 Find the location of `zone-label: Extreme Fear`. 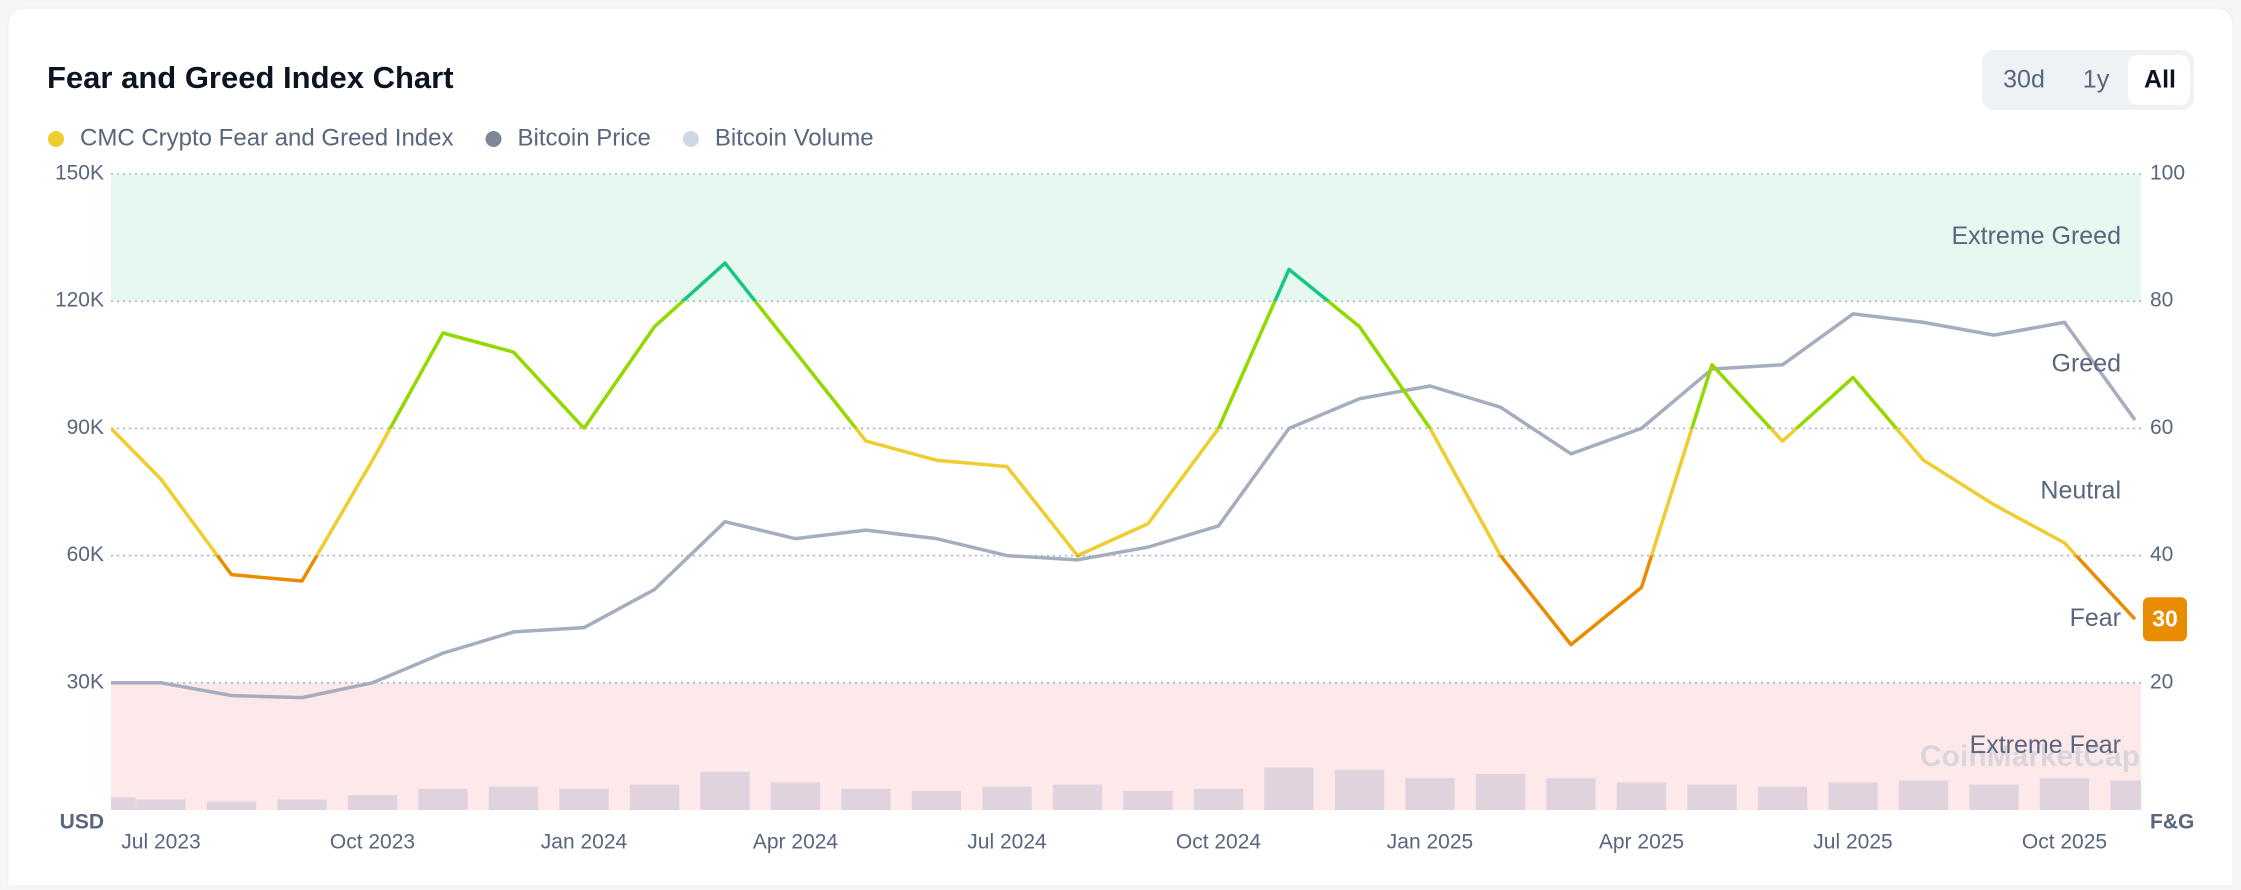

zone-label: Extreme Fear is located at coordinates (2045, 745).